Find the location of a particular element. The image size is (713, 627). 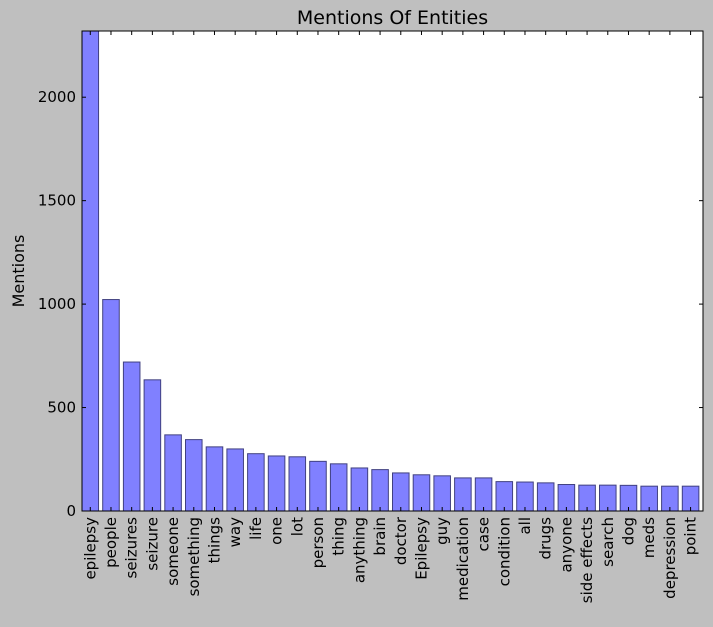

x-tick-label: one is located at coordinates (277, 531).